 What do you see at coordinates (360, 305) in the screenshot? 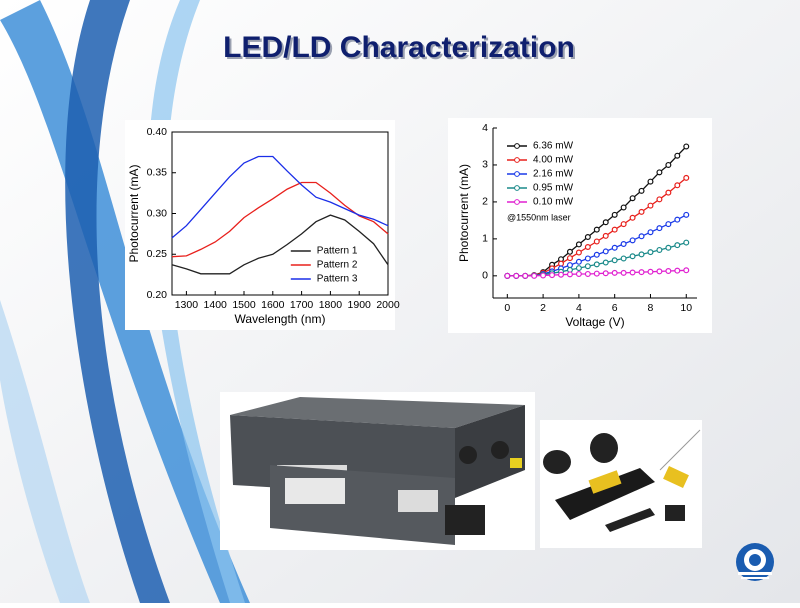
I see `x-tick-label: 1900` at bounding box center [360, 305].